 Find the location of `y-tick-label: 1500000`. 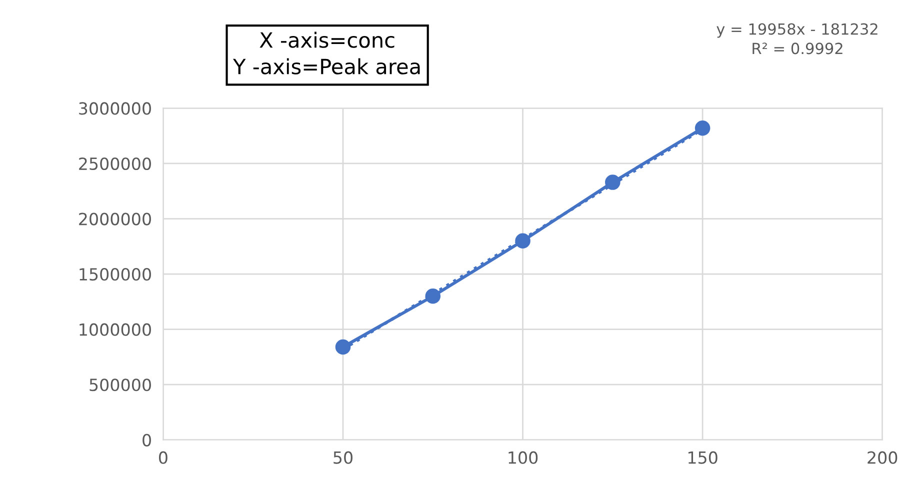

y-tick-label: 1500000 is located at coordinates (115, 274).